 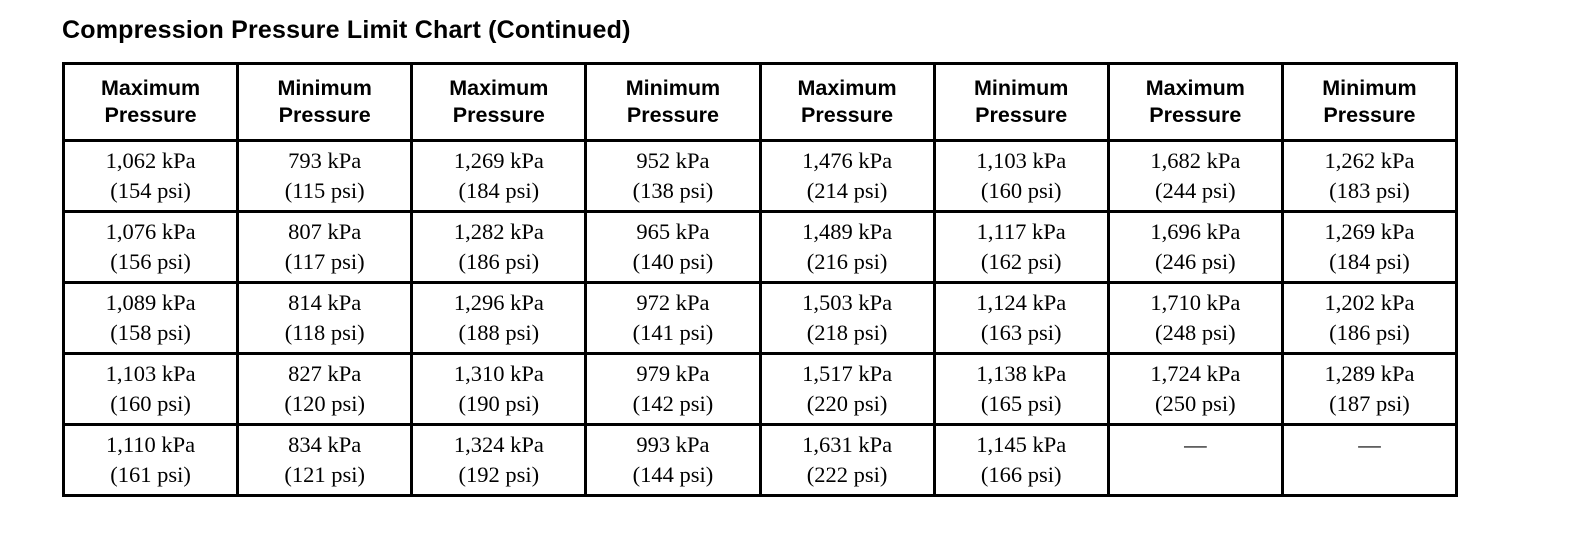 What do you see at coordinates (150, 403) in the screenshot?
I see `psi-value: (160 psi)` at bounding box center [150, 403].